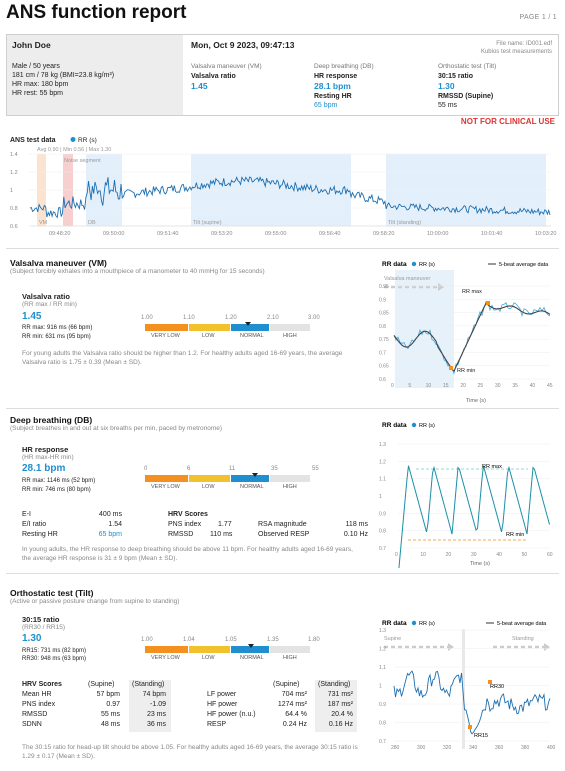 The width and height of the screenshot is (565, 771). I want to click on vm-scale-low: LOW, so click(208, 336).